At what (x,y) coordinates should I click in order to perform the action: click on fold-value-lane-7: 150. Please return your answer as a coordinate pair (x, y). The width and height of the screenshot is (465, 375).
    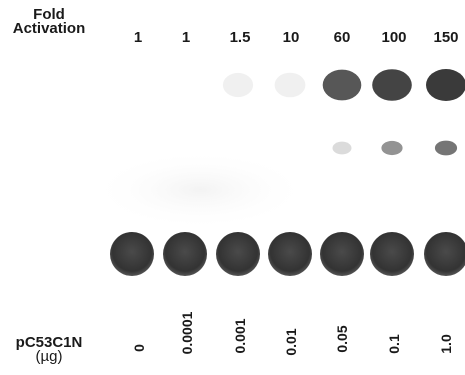
    Looking at the image, I should click on (446, 37).